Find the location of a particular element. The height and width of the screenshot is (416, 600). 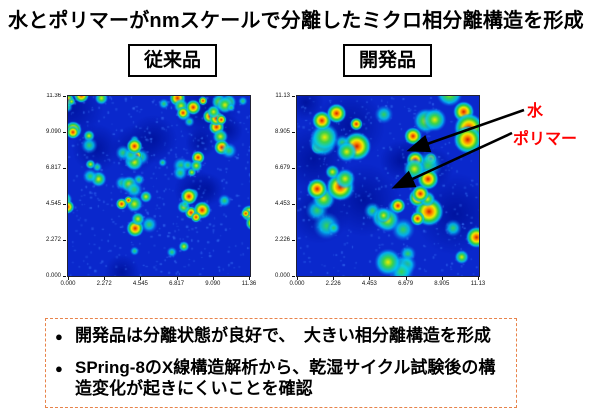

note-line-1: ● 開発品は分離状態が良好で、 大きい相分離構造を形成 is located at coordinates (281, 336).